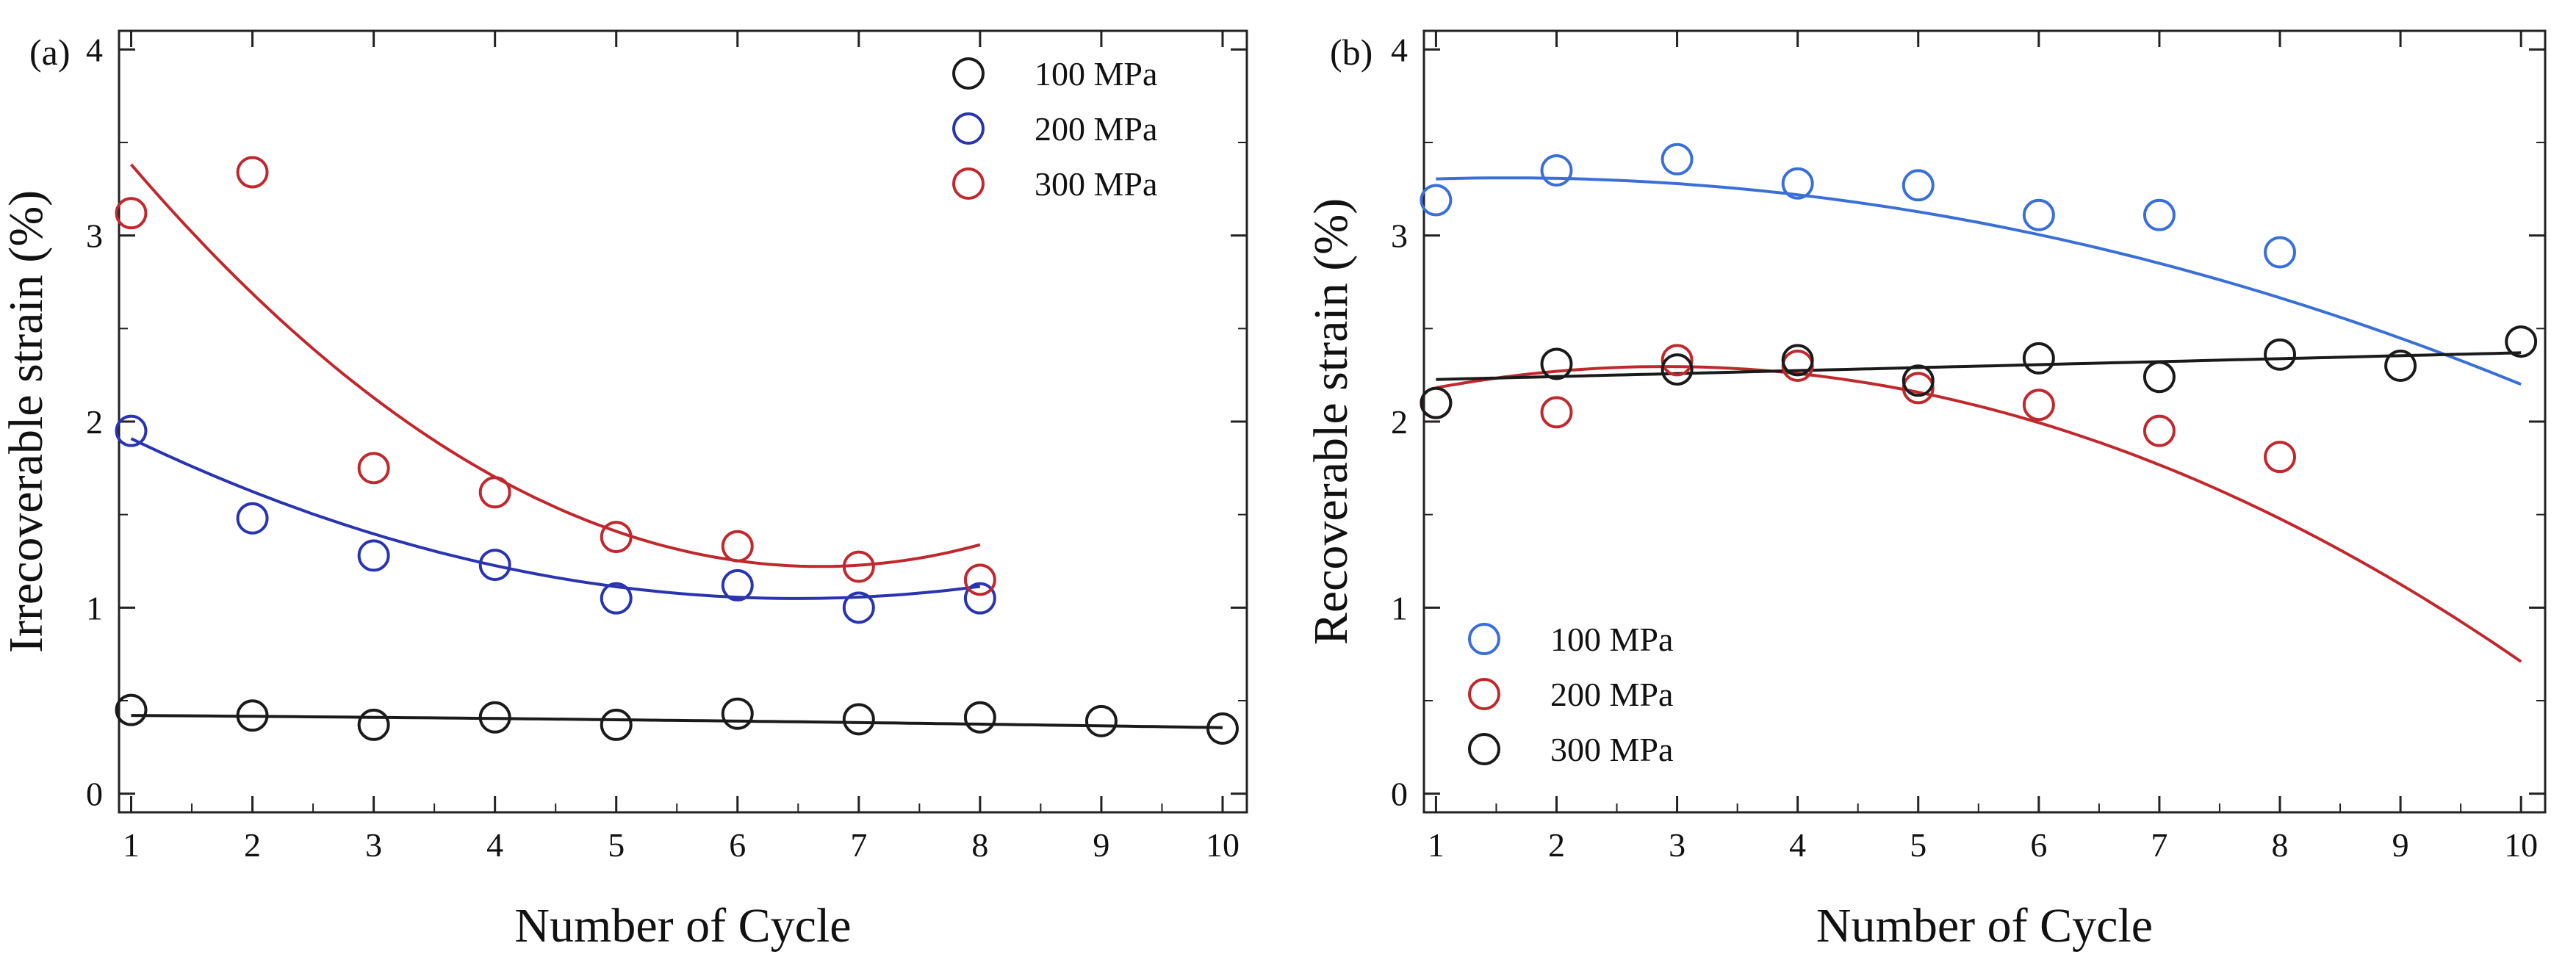  Describe the element at coordinates (95, 49) in the screenshot. I see `y-tick-label: 4` at that location.